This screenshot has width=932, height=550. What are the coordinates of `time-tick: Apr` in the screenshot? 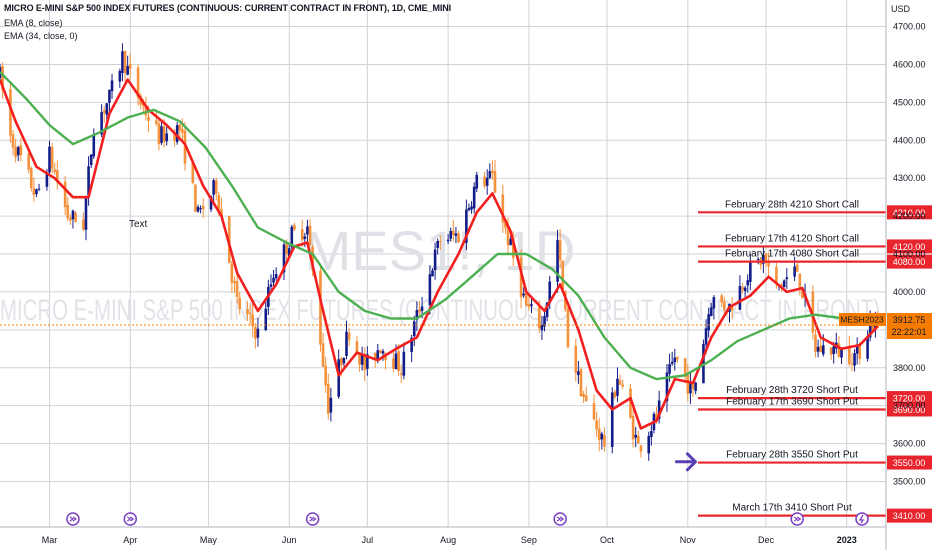 It's located at (130, 540).